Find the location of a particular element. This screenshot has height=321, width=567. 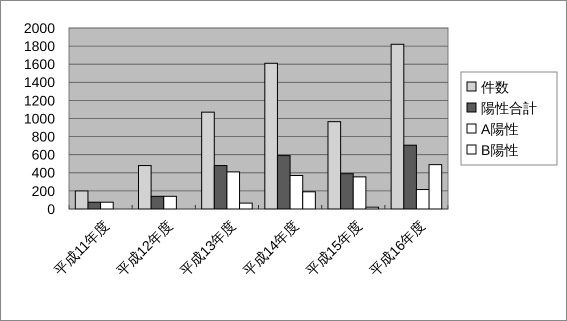

x-tick-label: 平成12年度 is located at coordinates (144, 248).